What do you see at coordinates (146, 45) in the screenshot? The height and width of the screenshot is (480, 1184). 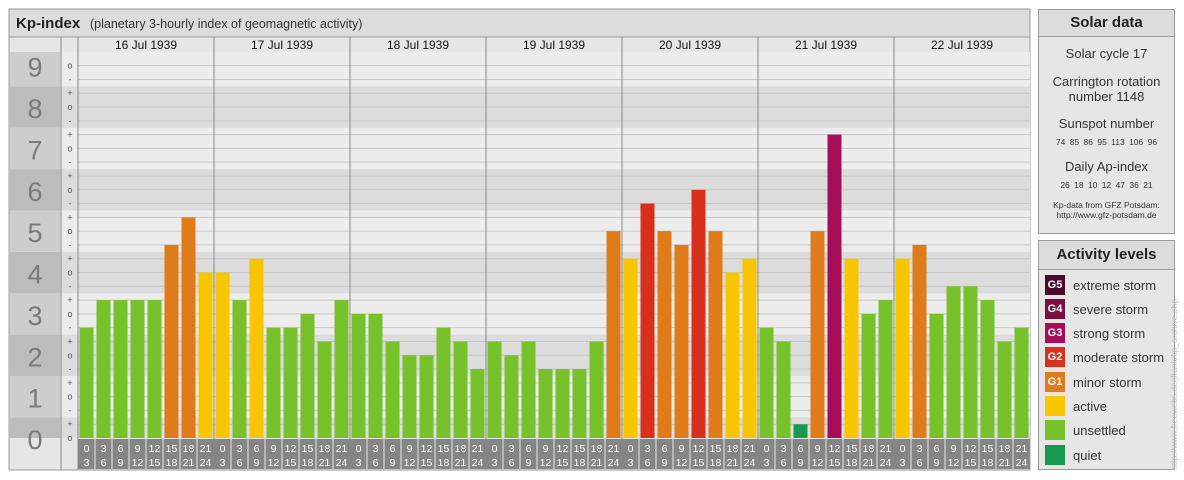 I see `day-label: 16 Jul 1939` at bounding box center [146, 45].